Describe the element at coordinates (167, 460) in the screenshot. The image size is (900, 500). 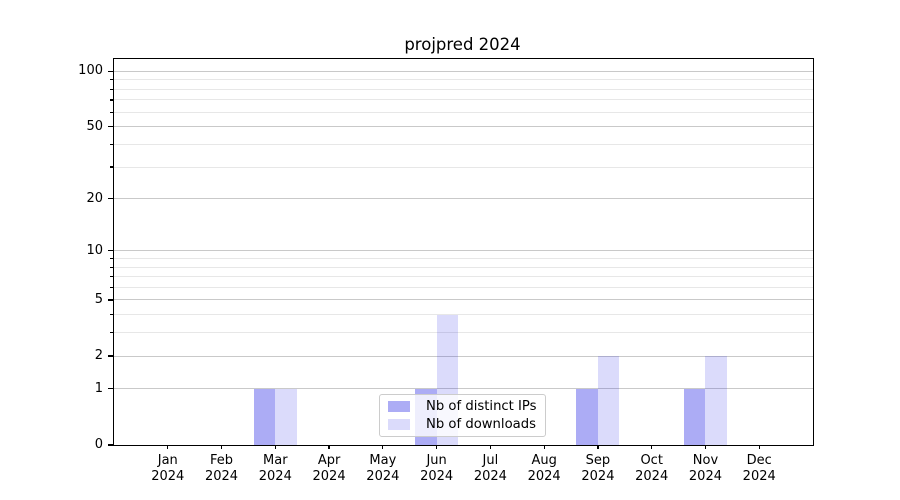
I see `x-tick-month: Jan` at that location.